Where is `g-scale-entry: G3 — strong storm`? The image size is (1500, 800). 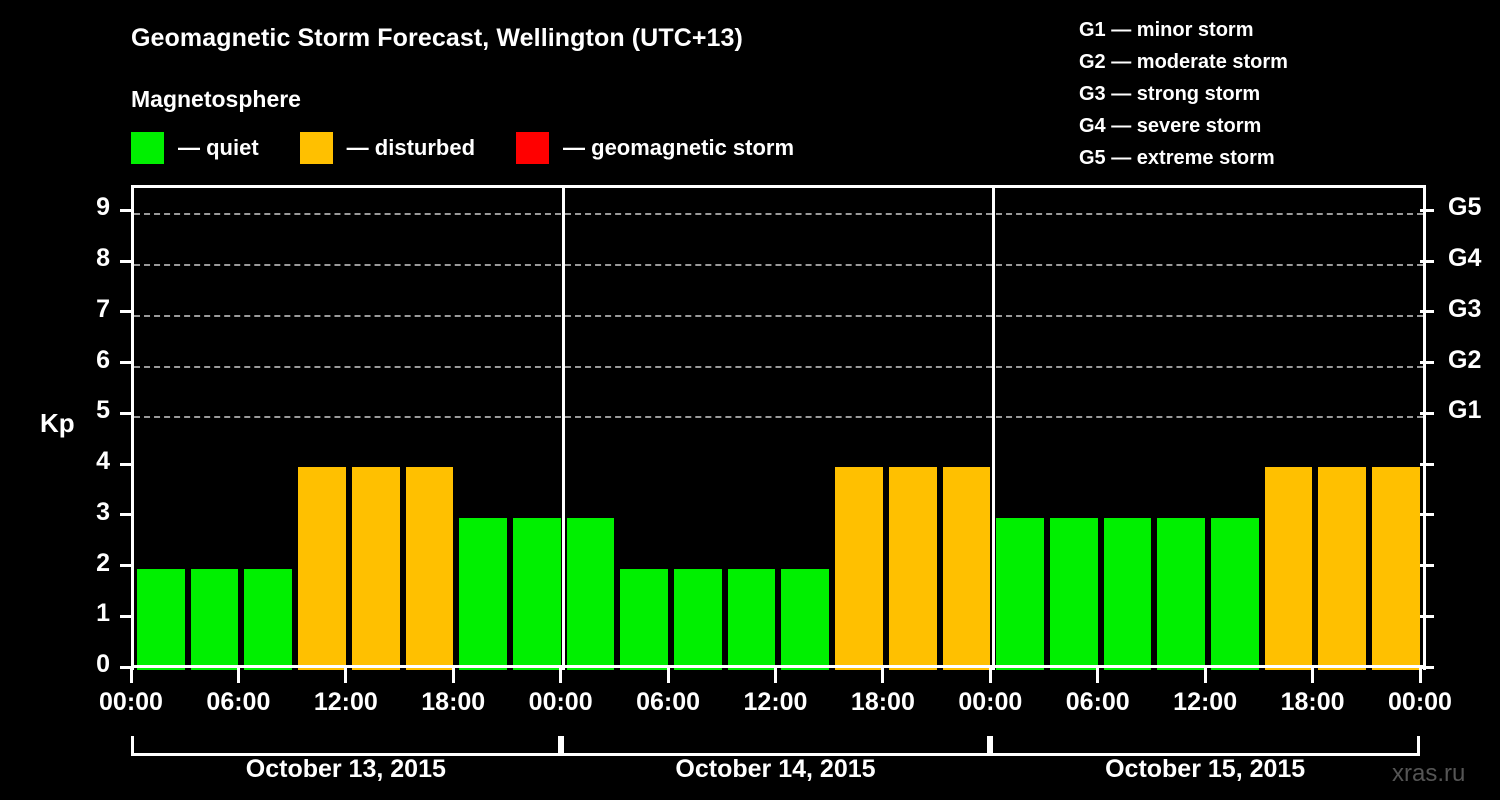 g-scale-entry: G3 — strong storm is located at coordinates (1170, 94).